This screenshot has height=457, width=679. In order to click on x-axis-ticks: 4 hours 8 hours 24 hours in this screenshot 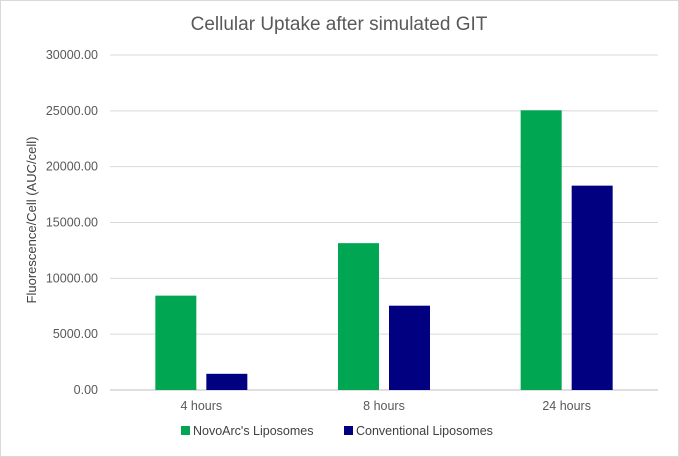, I will do `click(385, 406)`.